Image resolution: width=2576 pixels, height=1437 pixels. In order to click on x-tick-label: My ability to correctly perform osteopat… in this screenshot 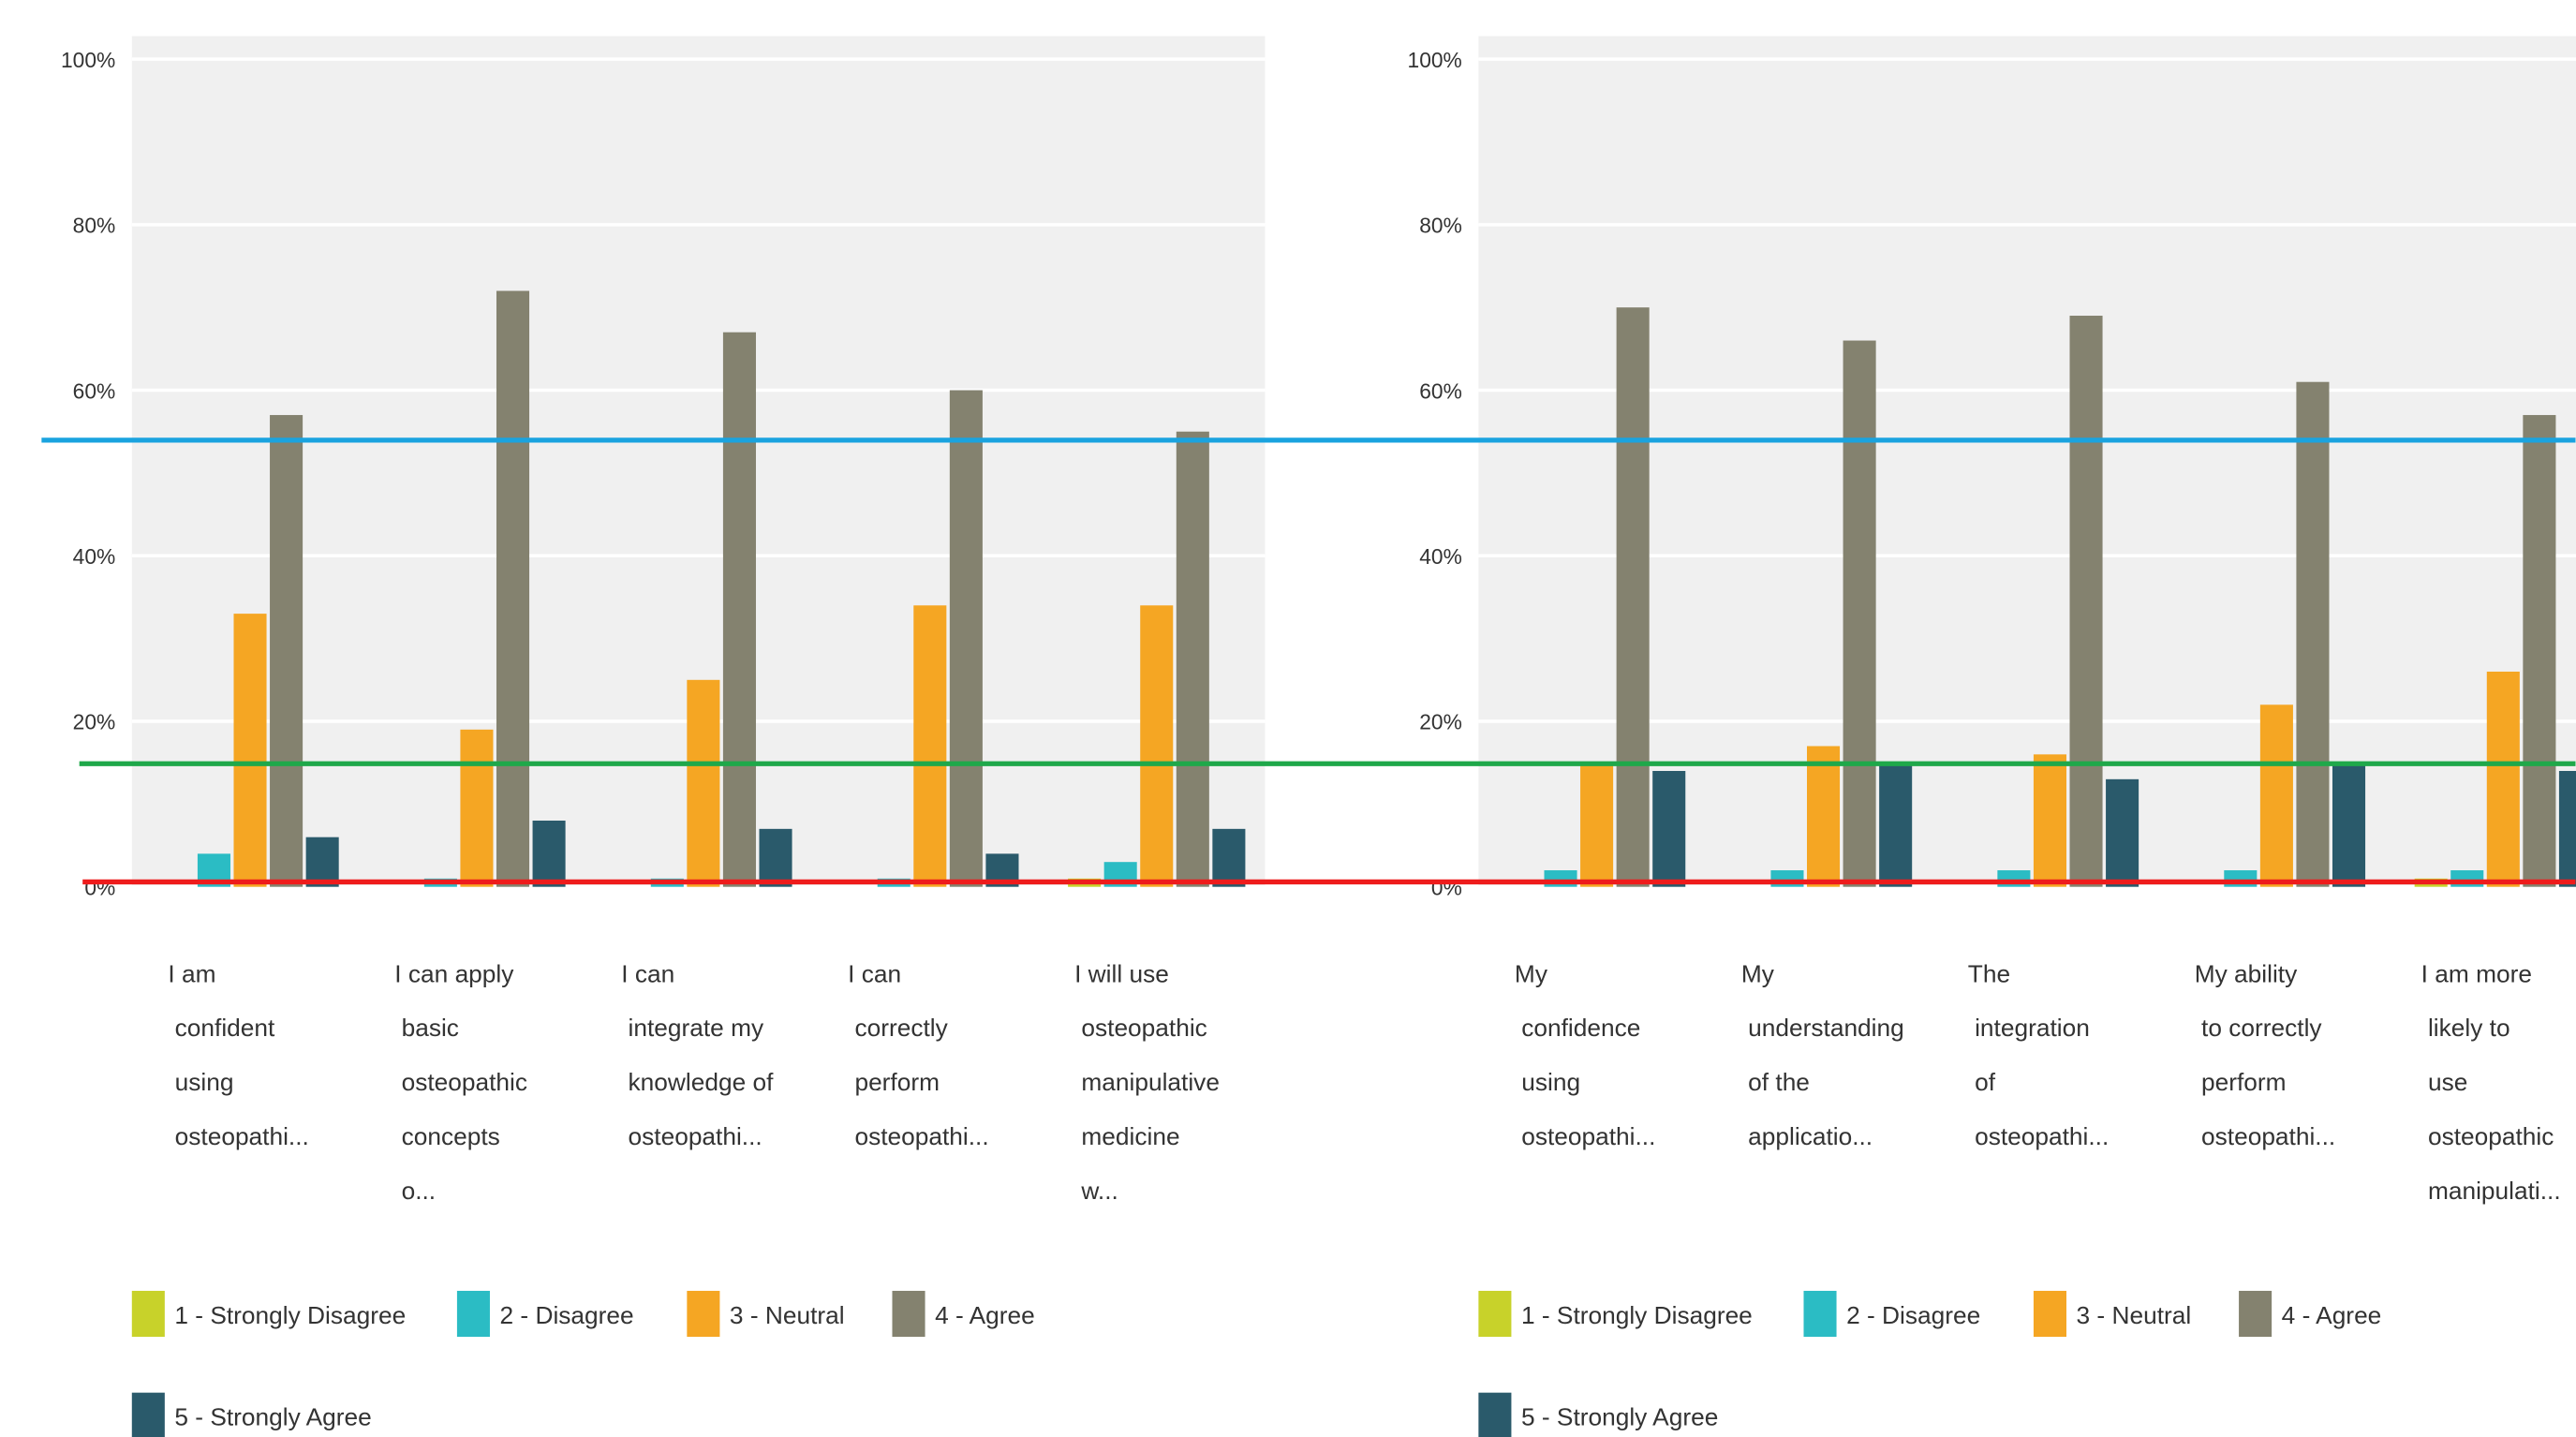, I will do `click(2265, 1054)`.